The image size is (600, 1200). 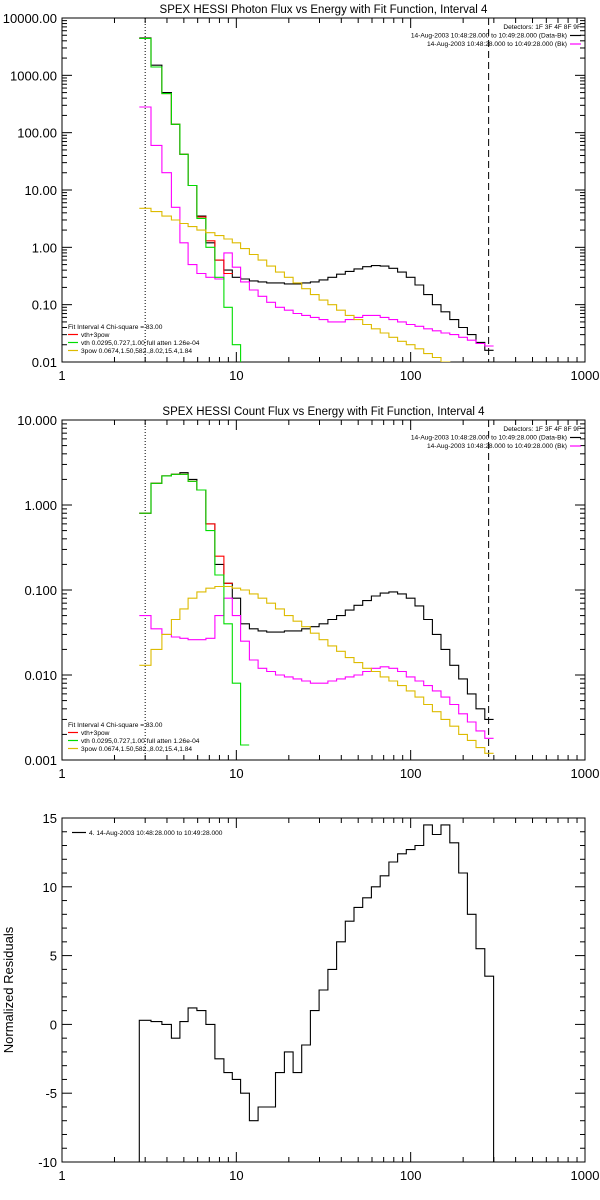 I want to click on y-tick-label: 10, so click(x=50, y=887).